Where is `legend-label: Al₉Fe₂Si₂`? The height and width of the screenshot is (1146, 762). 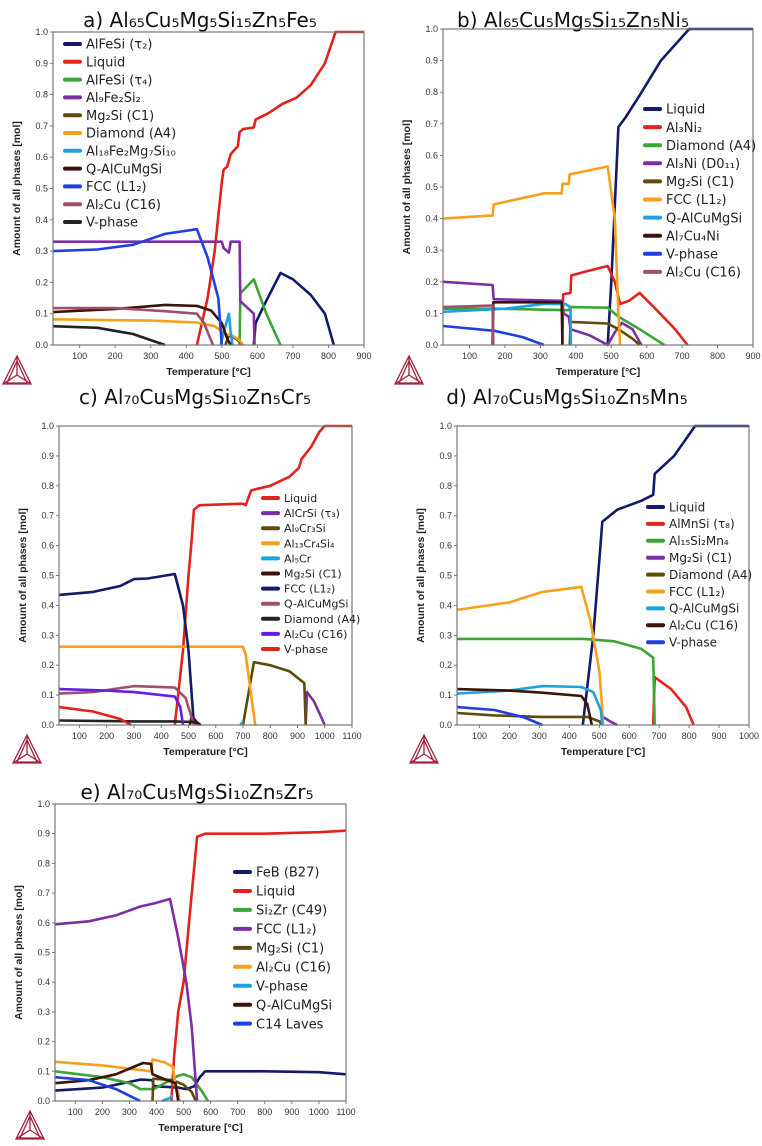 legend-label: Al₉Fe₂Si₂ is located at coordinates (113, 98).